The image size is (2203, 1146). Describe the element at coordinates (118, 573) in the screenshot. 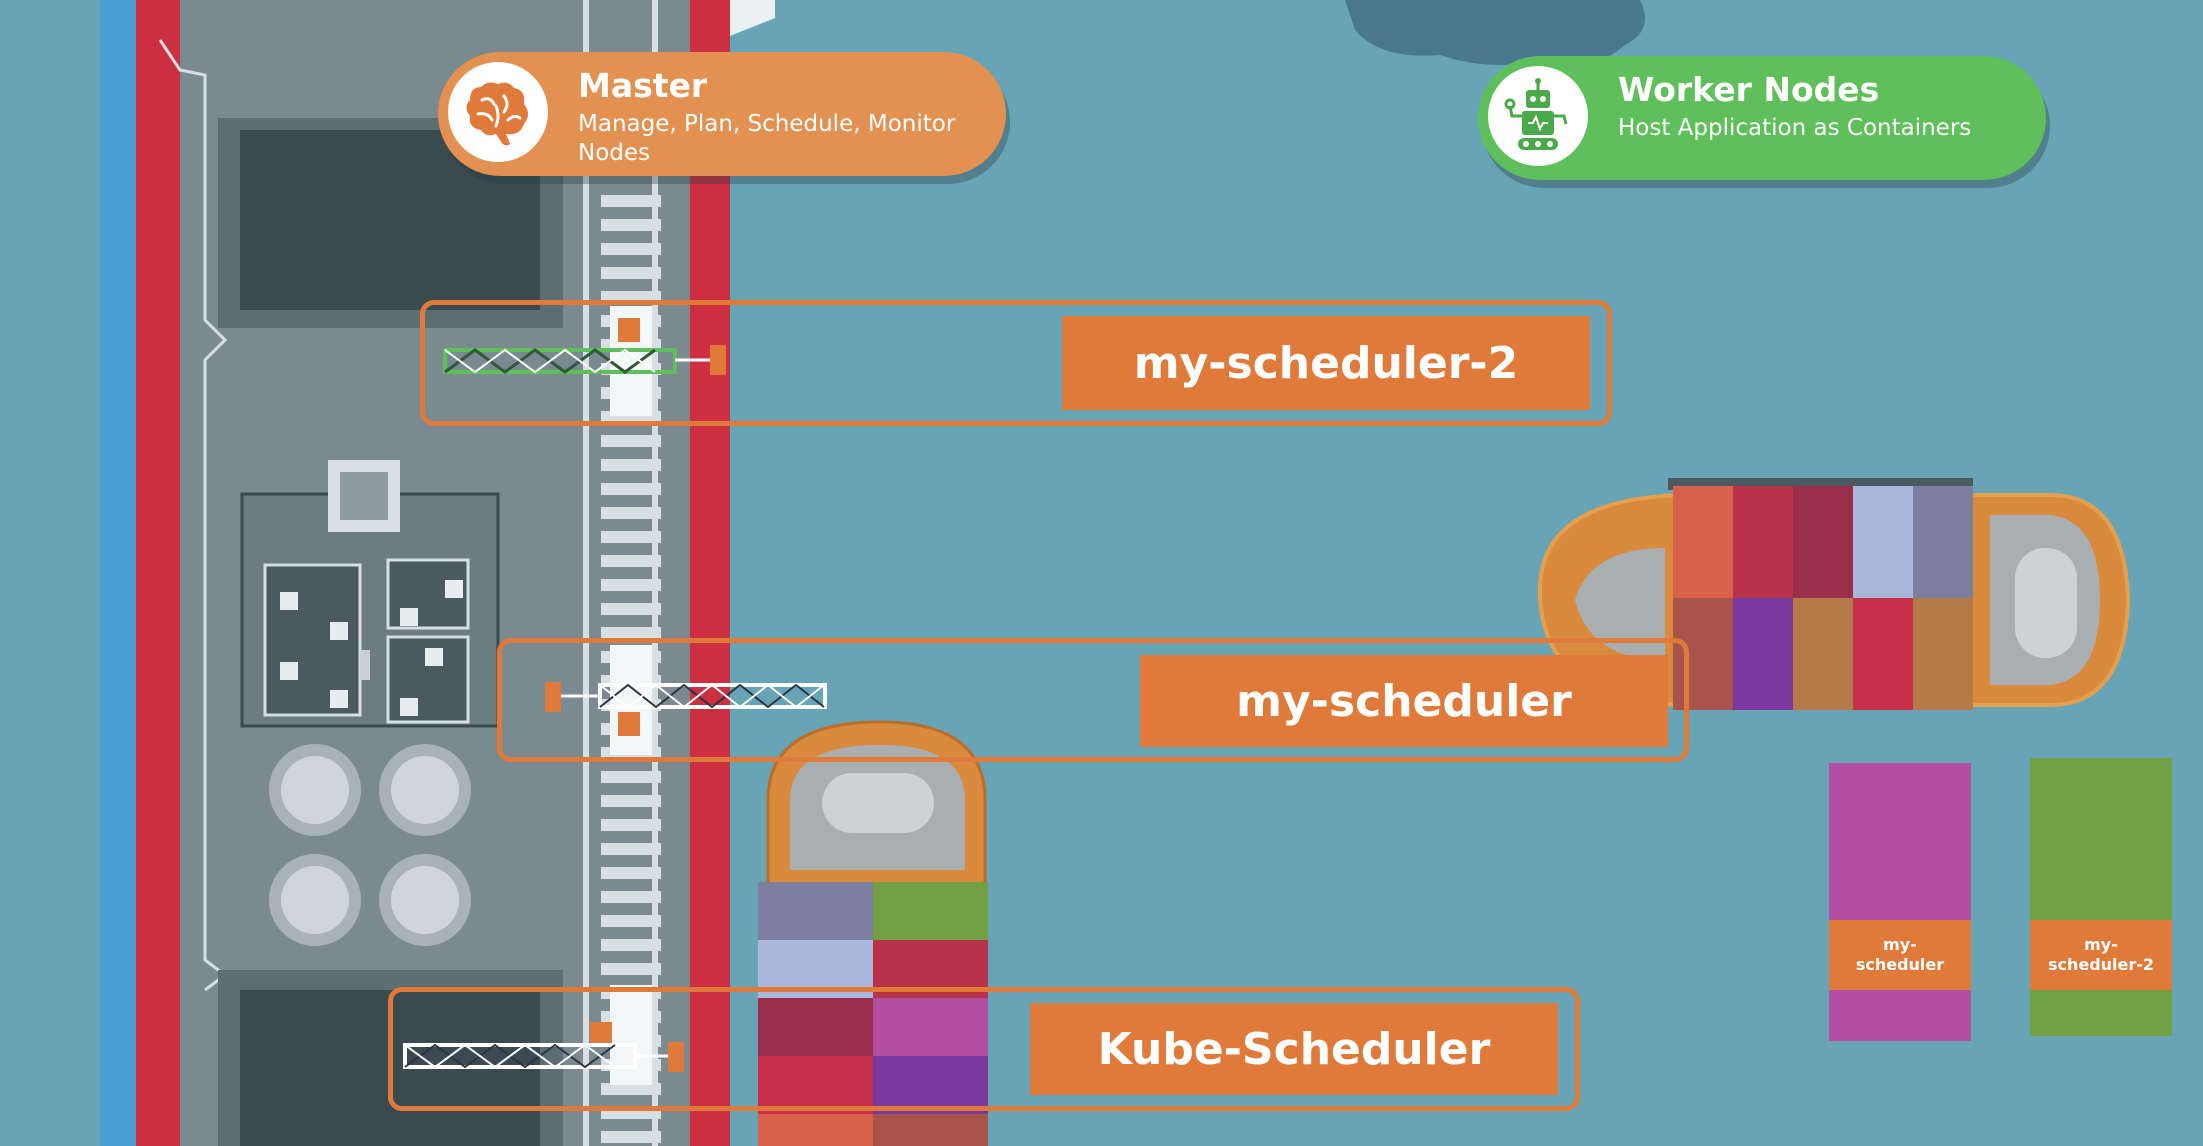

I see `blue-strip` at that location.